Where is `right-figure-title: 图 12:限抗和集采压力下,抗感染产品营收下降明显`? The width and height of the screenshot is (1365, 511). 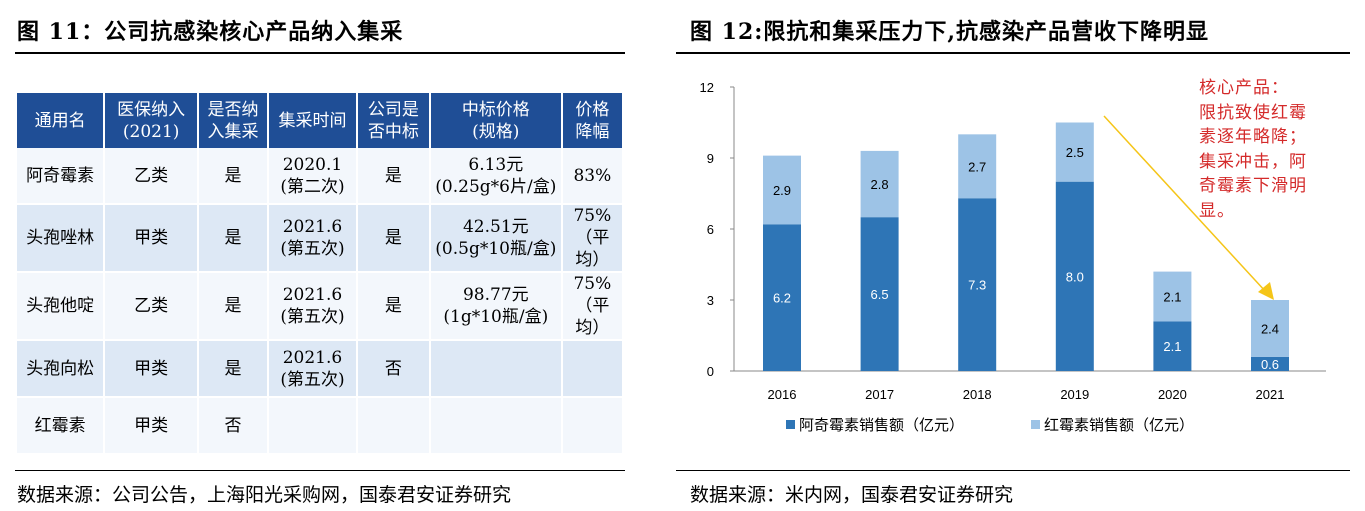 right-figure-title: 图 12:限抗和集采压力下,抗感染产品营收下降明显 is located at coordinates (950, 32).